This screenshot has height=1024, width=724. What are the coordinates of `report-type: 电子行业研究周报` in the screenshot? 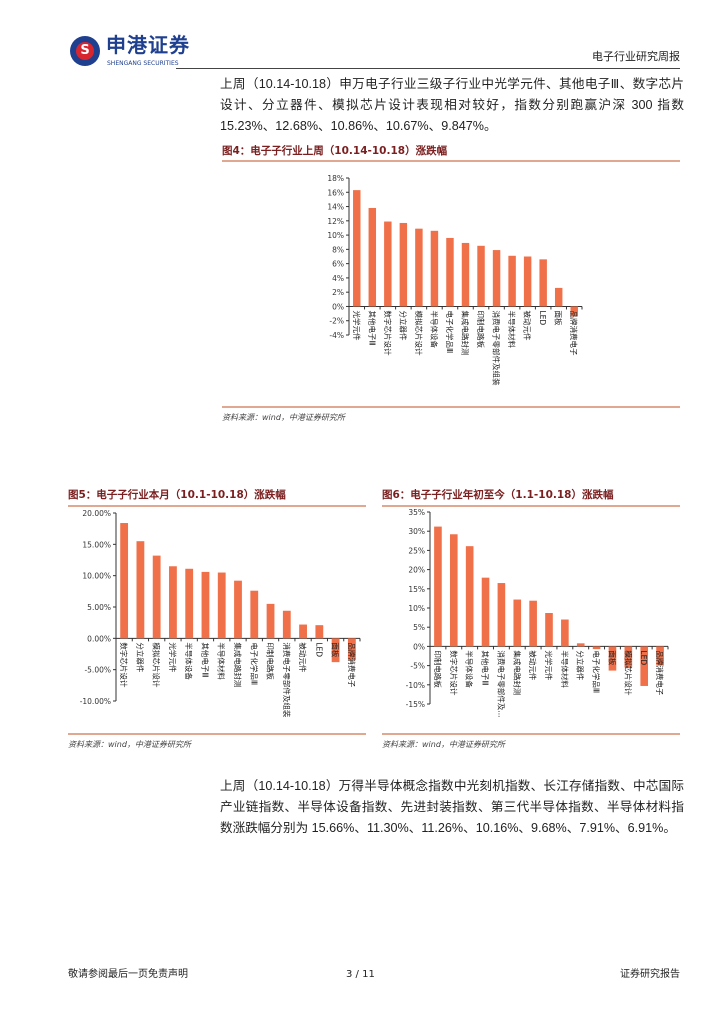 It's located at (636, 56).